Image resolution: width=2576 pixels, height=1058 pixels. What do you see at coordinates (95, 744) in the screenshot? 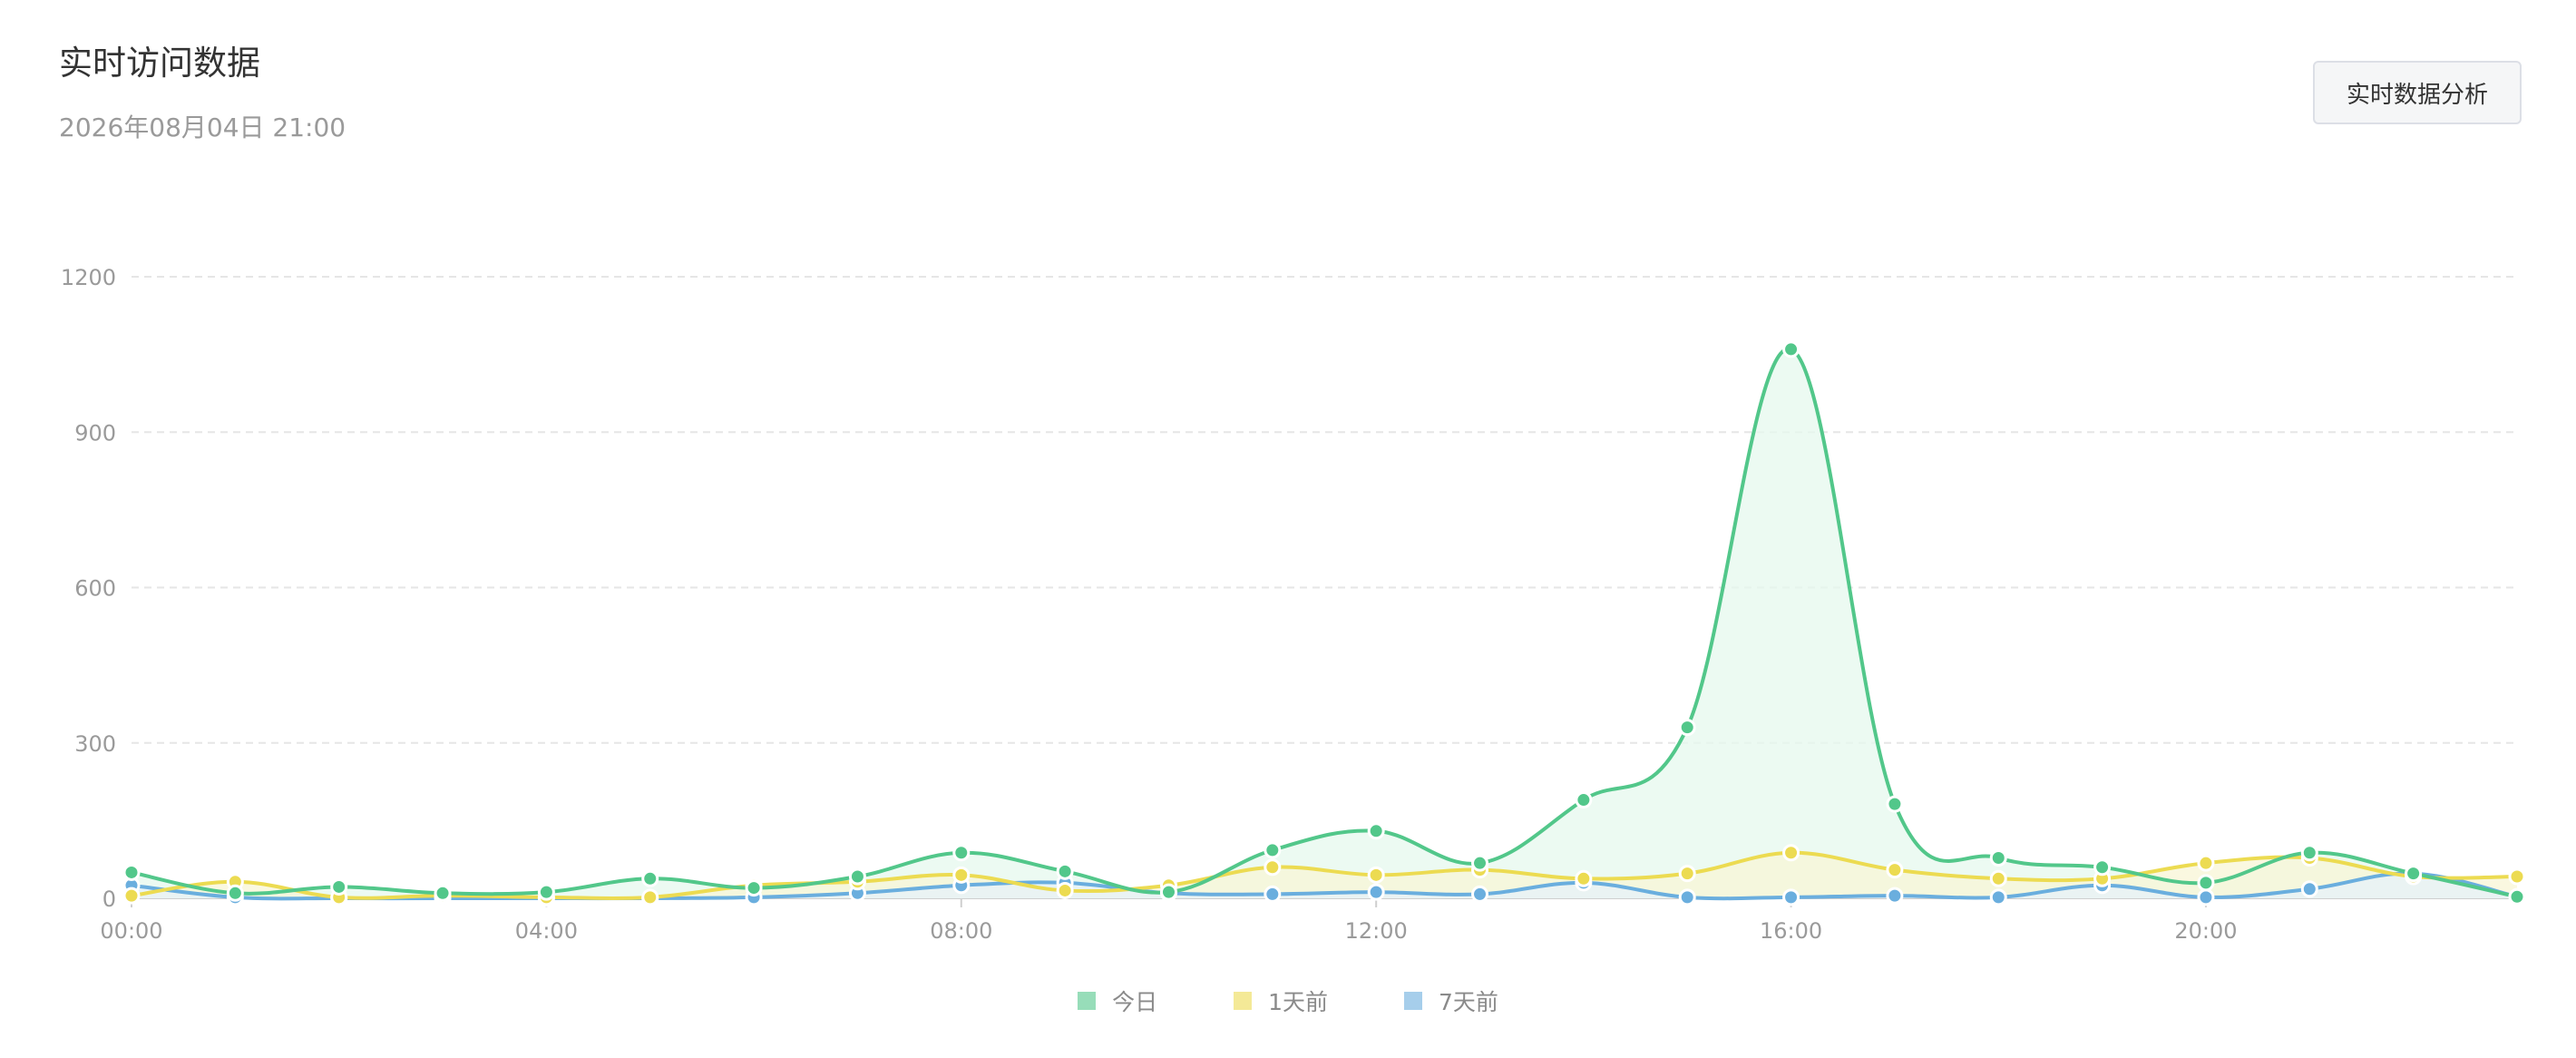
I see `y-tick-label: 300` at bounding box center [95, 744].